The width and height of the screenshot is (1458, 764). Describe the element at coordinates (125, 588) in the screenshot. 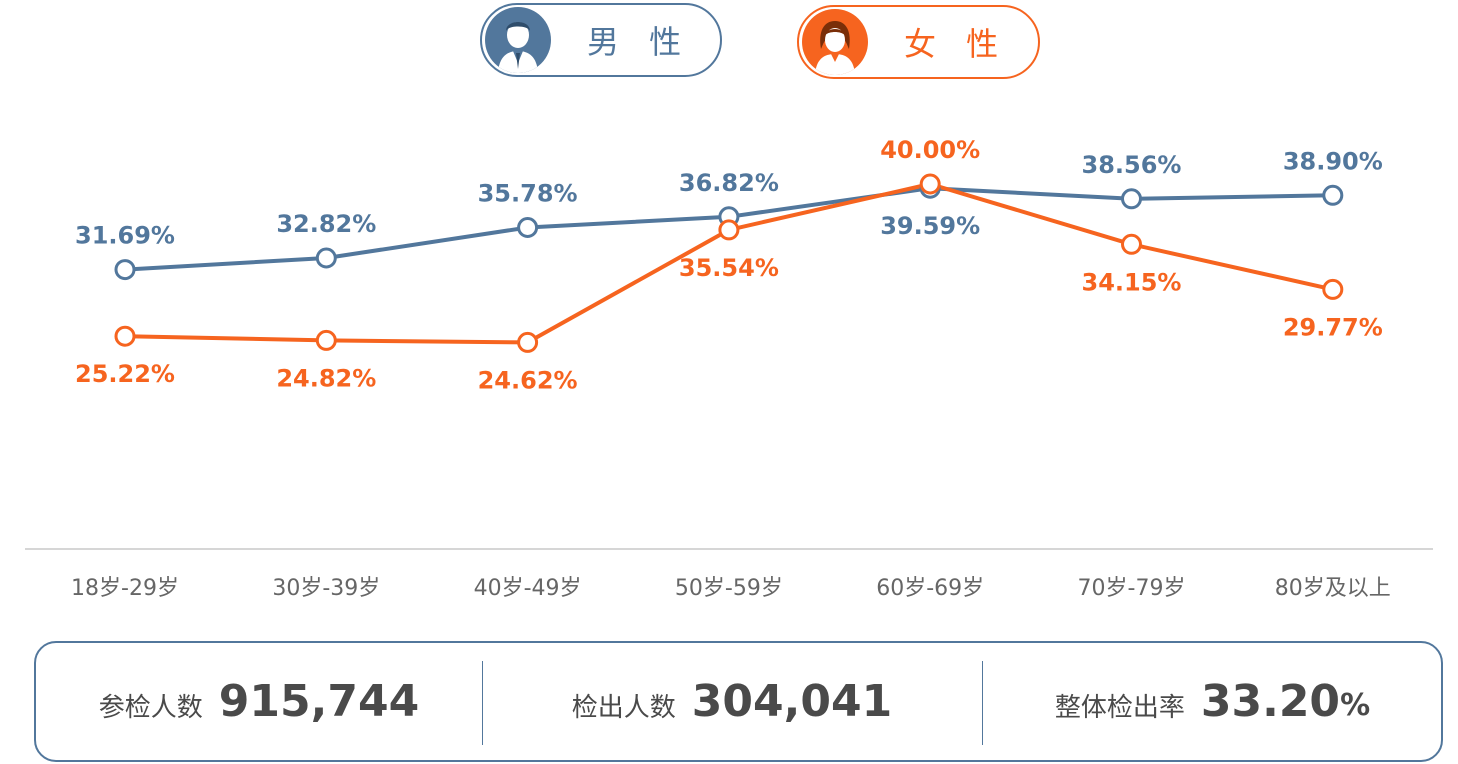

I see `x-tick-label: 18岁-29岁` at that location.